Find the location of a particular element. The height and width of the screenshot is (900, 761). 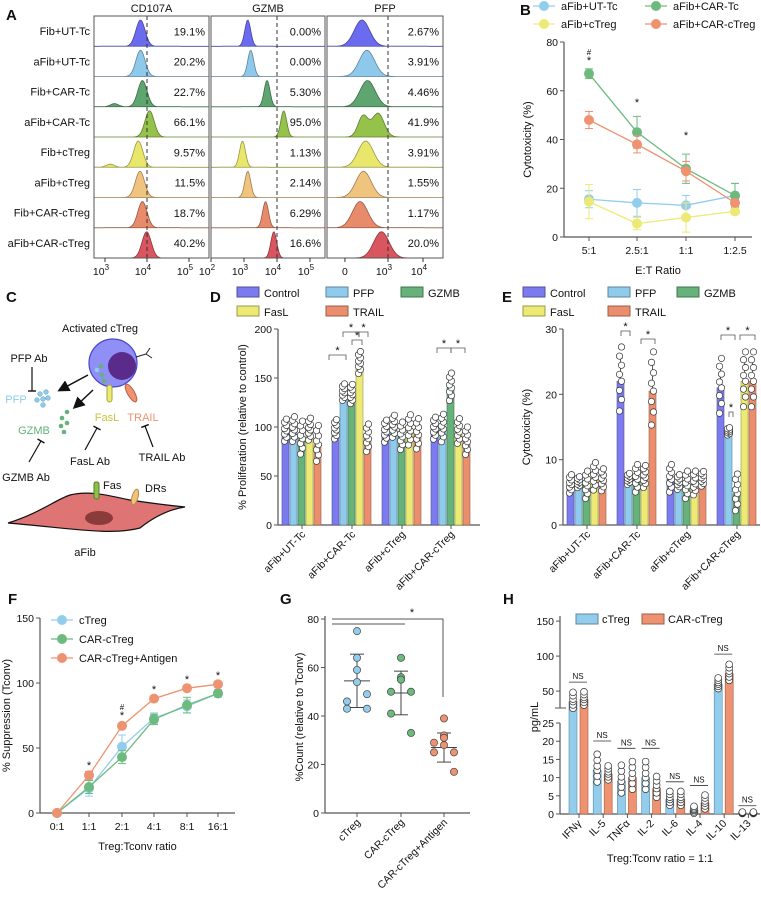

inhibitor-line-icon is located at coordinates (149, 436).